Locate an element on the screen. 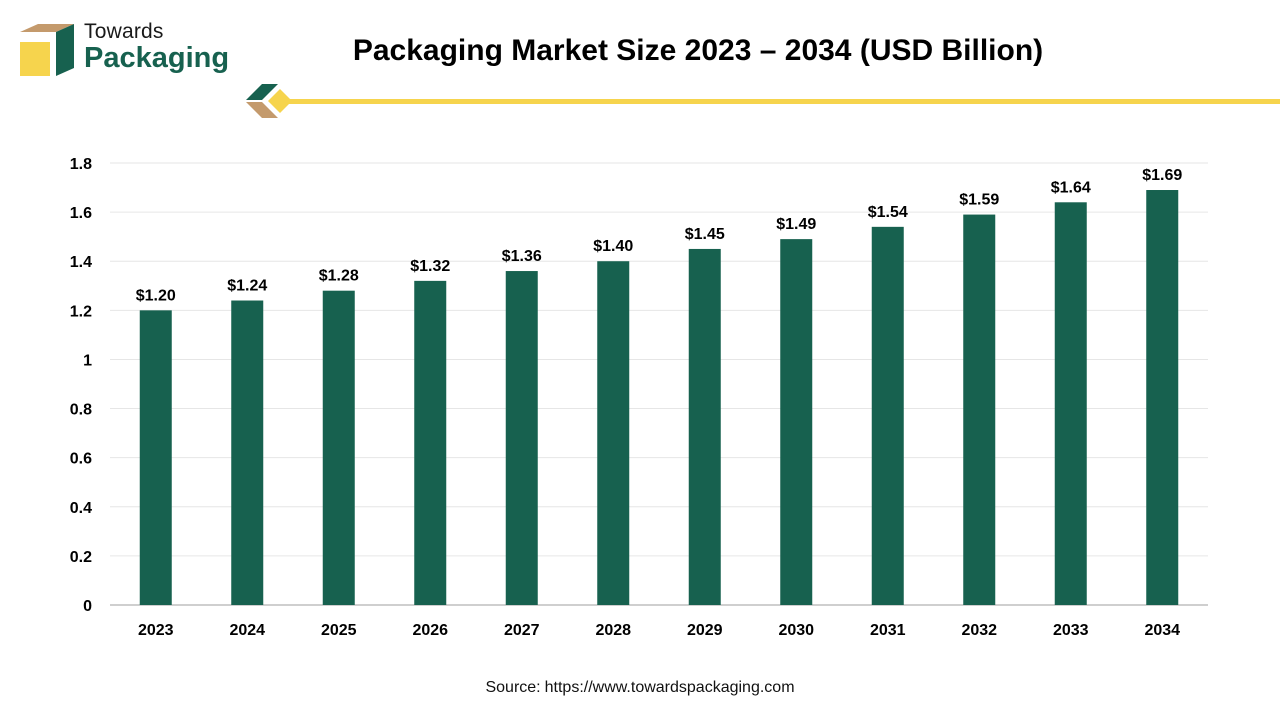  y-tick-label: 1.8 is located at coordinates (81, 164).